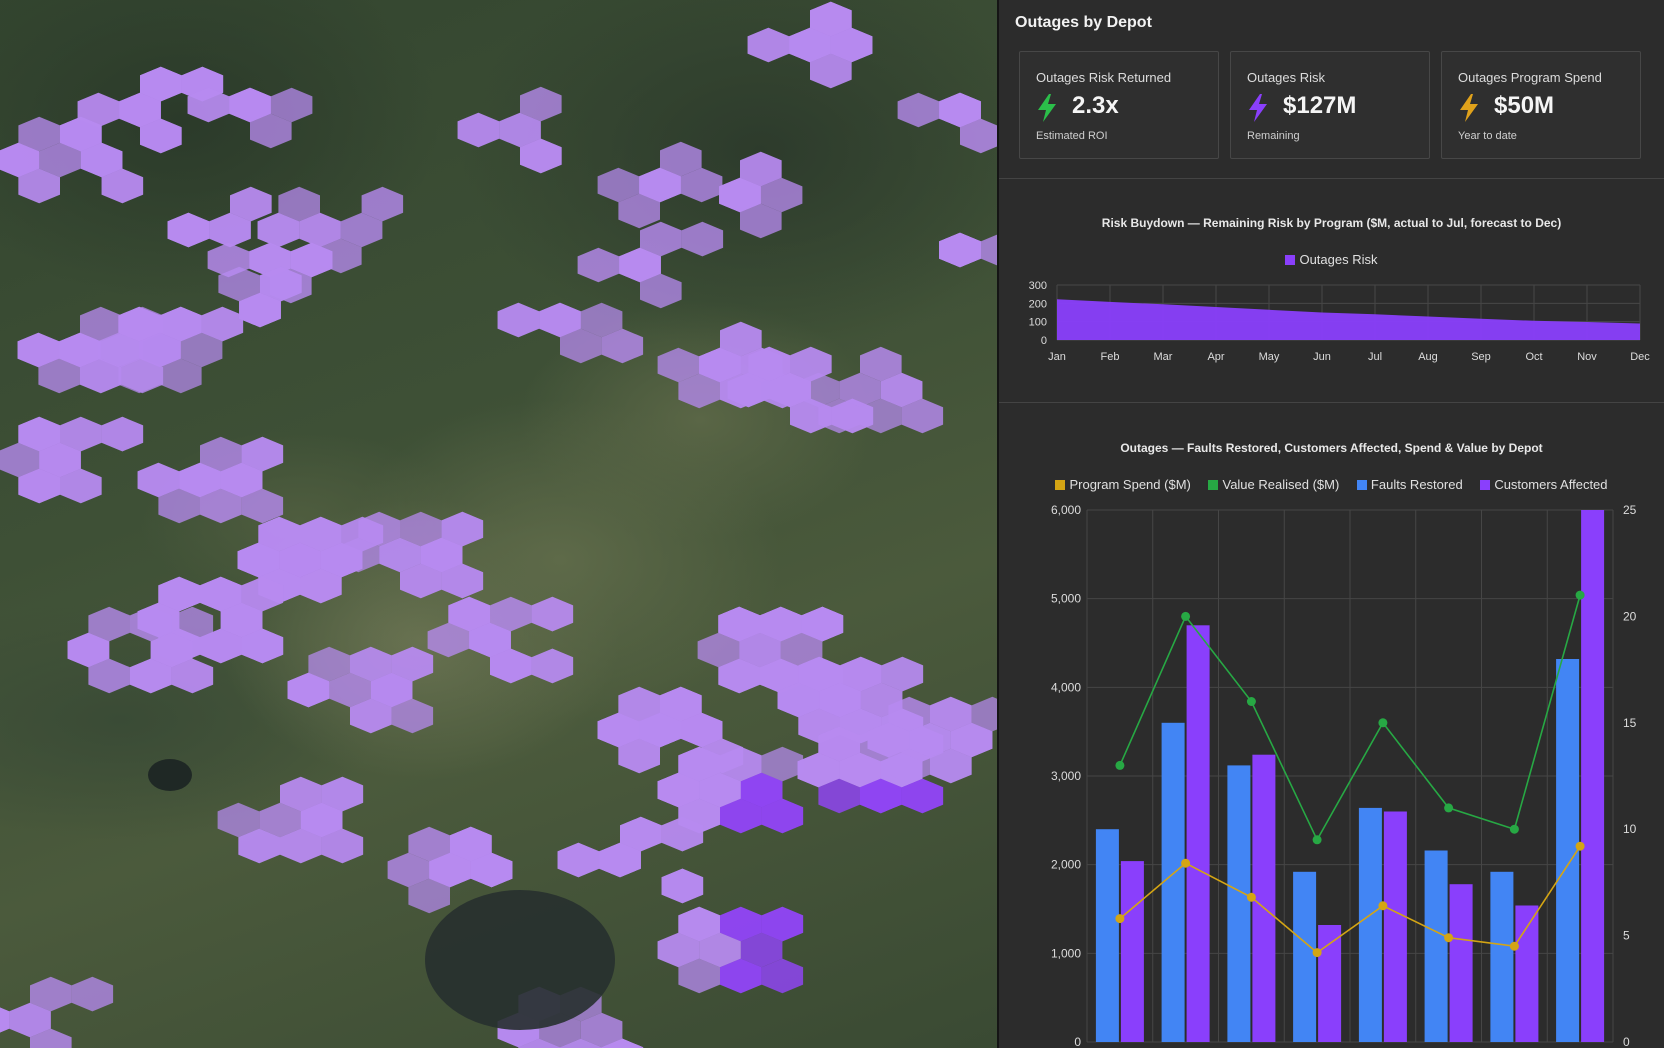  What do you see at coordinates (1640, 357) in the screenshot?
I see `x-tick-label: Dec` at bounding box center [1640, 357].